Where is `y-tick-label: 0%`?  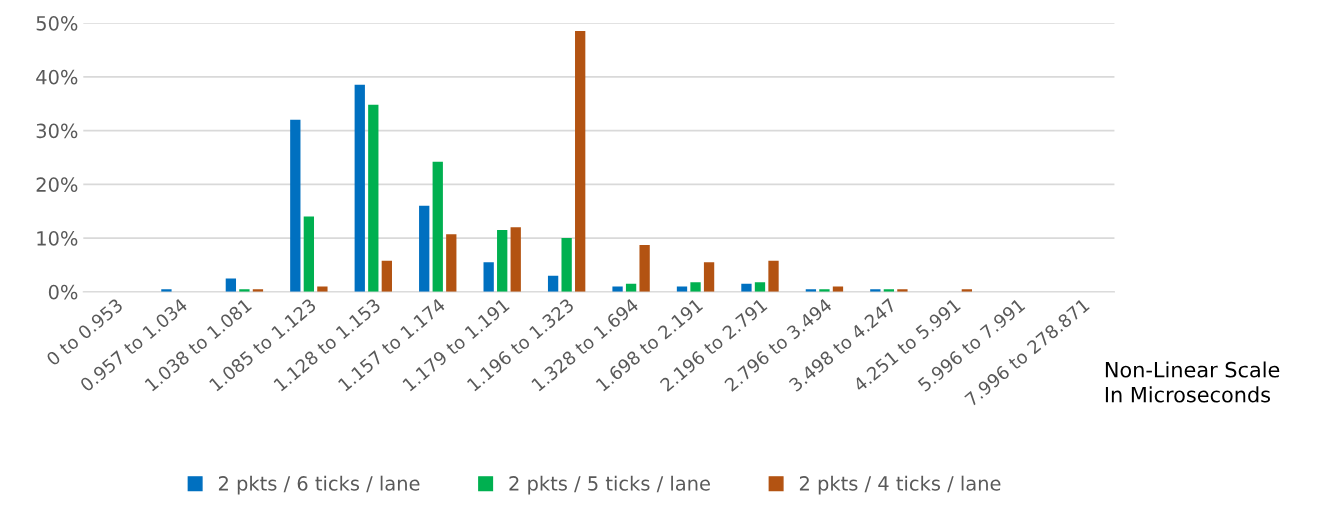
y-tick-label: 0% is located at coordinates (63, 292).